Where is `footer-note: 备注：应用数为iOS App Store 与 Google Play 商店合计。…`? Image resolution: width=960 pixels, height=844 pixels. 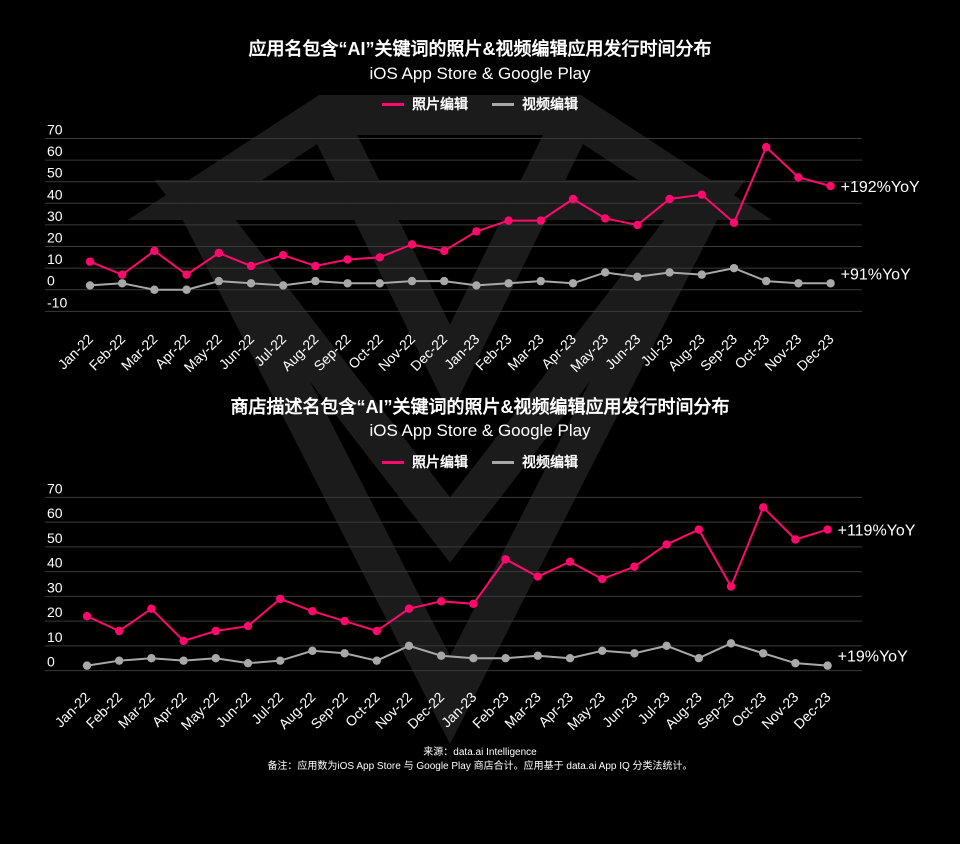 footer-note: 备注：应用数为iOS App Store 与 Google Play 商店合计。… is located at coordinates (480, 766).